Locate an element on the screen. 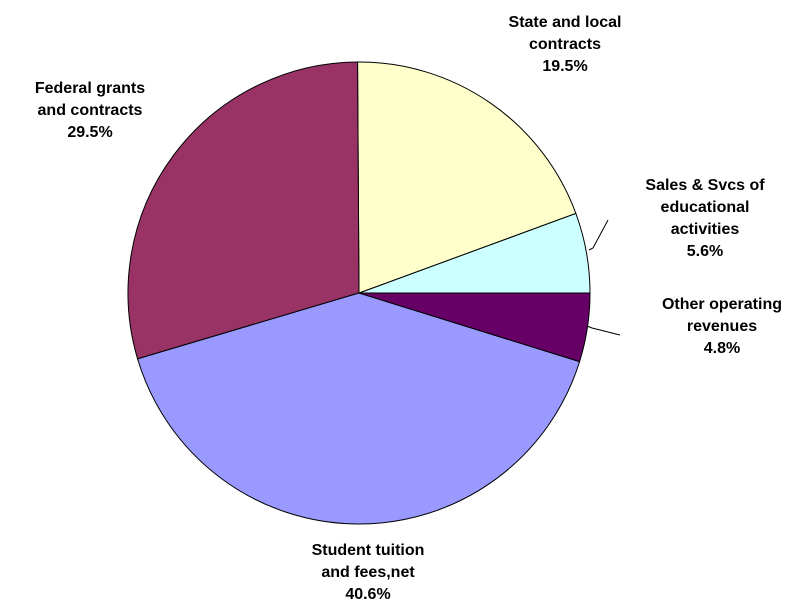 Image resolution: width=802 pixels, height=616 pixels. state-local-label: State and local contracts 19.5% is located at coordinates (565, 44).